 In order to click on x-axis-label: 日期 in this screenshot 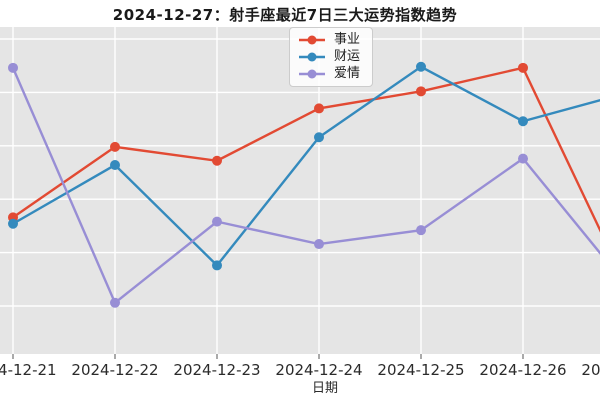, I will do `click(325, 388)`.